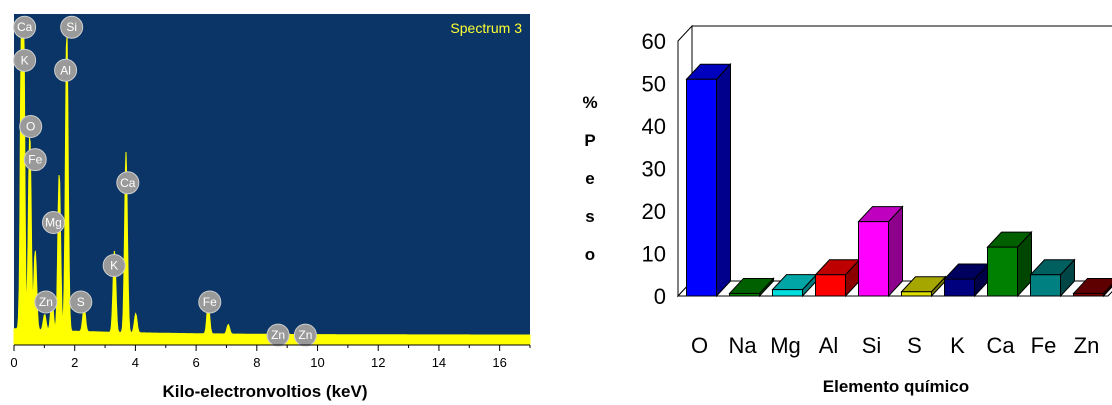  What do you see at coordinates (829, 345) in the screenshot?
I see `bar-category-label: Al` at bounding box center [829, 345].